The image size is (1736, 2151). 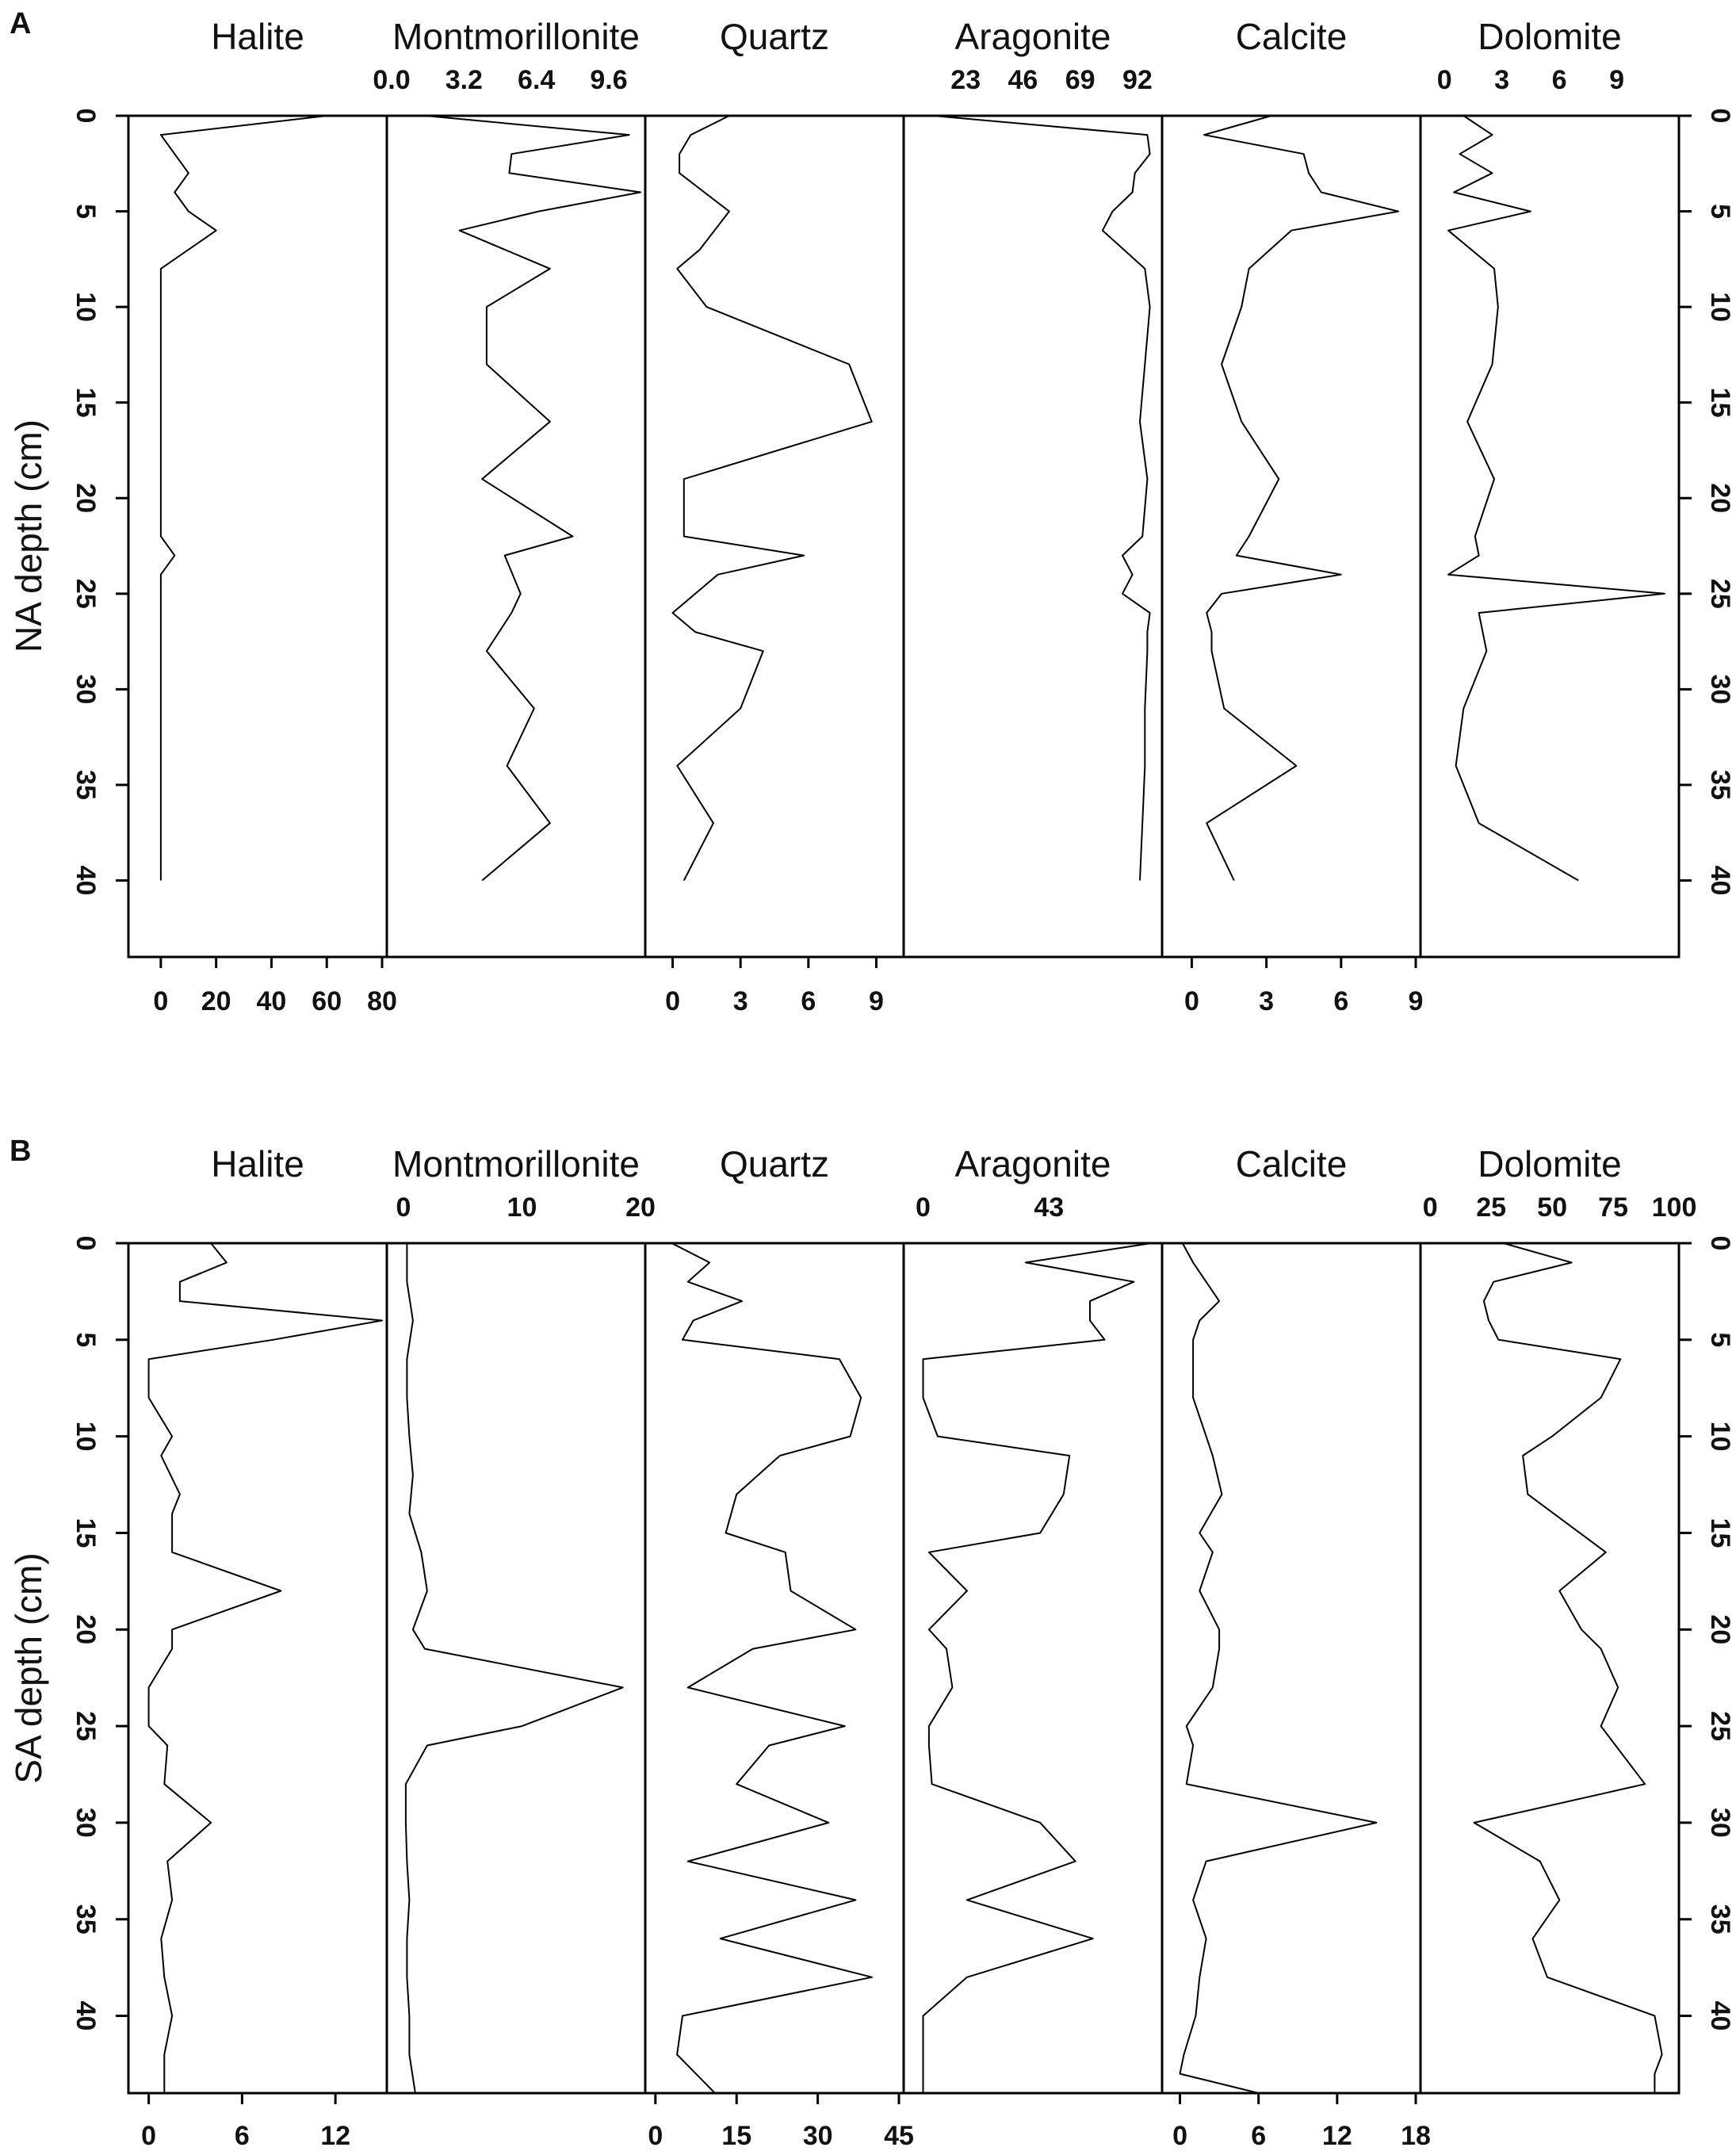 I want to click on x-tick-label: 18, so click(x=1416, y=2136).